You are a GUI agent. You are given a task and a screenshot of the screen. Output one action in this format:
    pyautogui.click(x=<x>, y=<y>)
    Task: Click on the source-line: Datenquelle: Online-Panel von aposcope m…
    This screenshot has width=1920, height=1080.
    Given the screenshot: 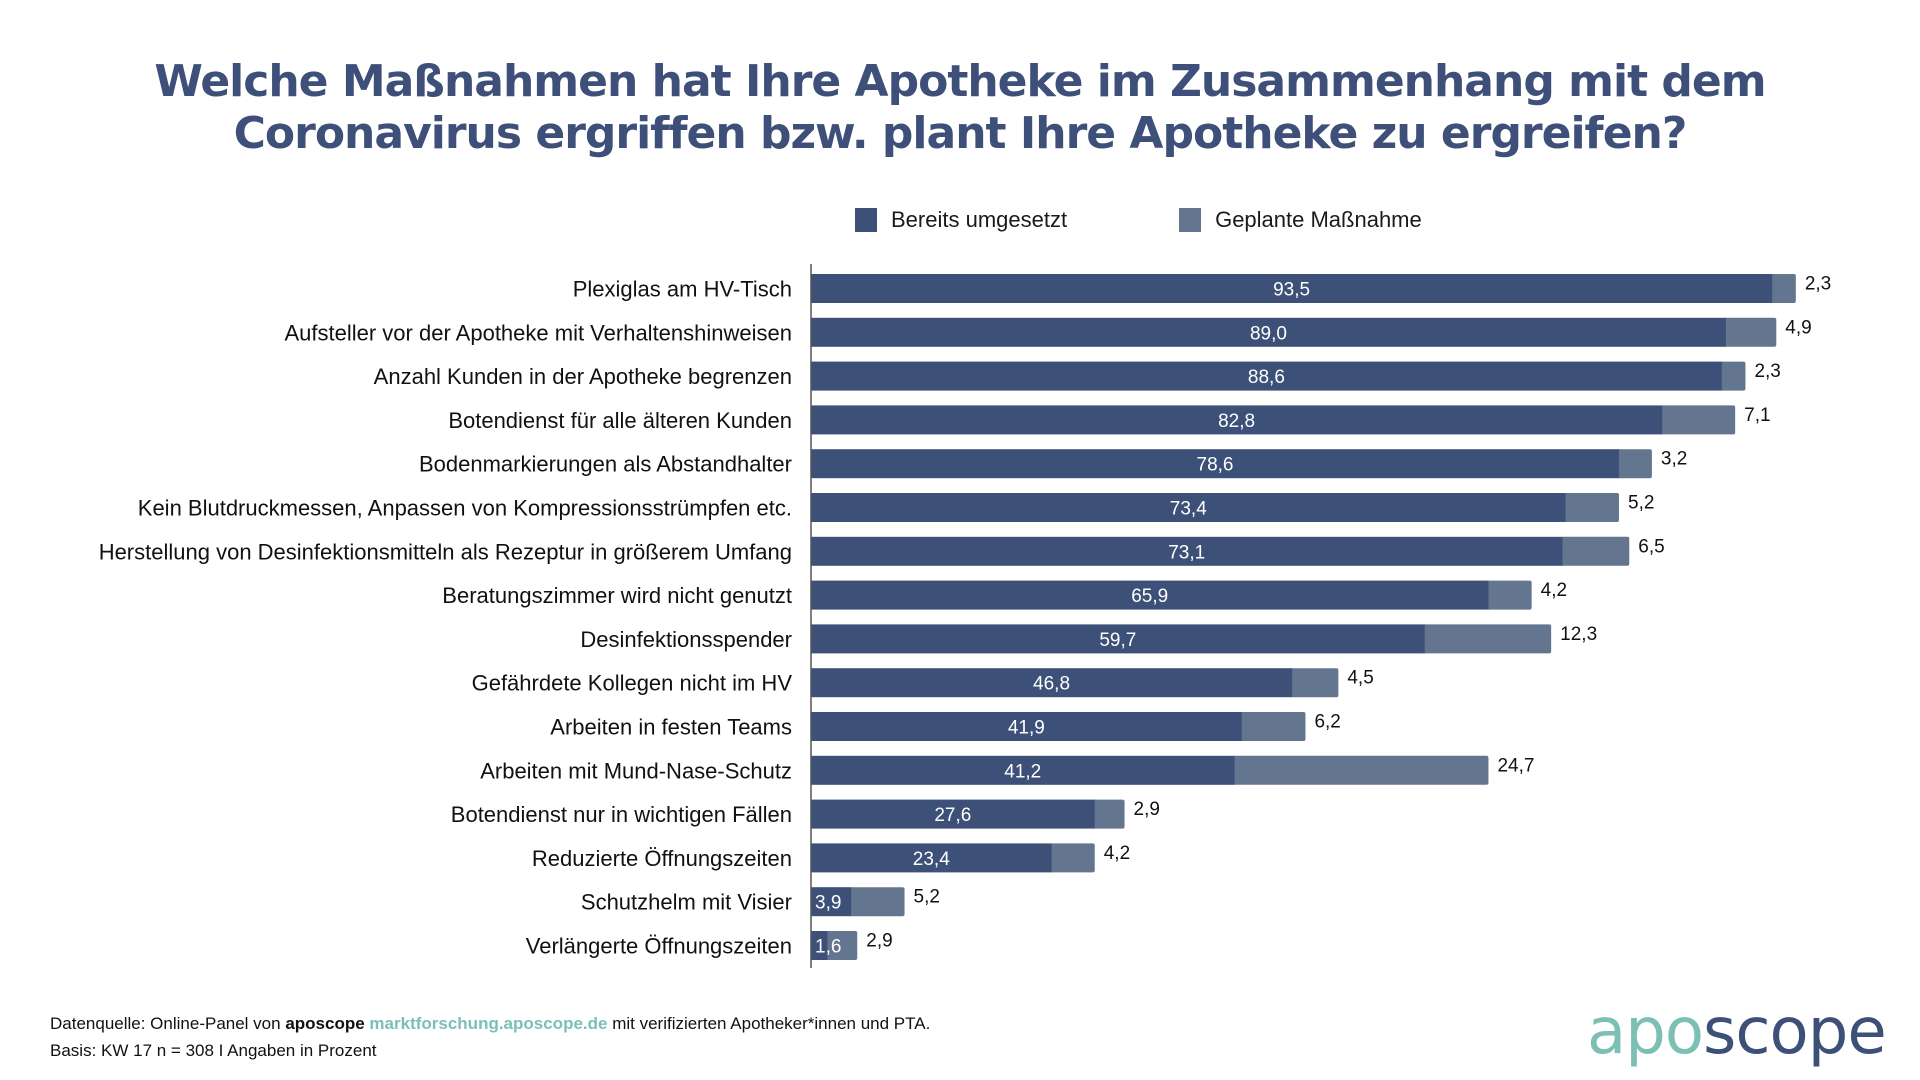 What is the action you would take?
    pyautogui.click(x=490, y=1023)
    